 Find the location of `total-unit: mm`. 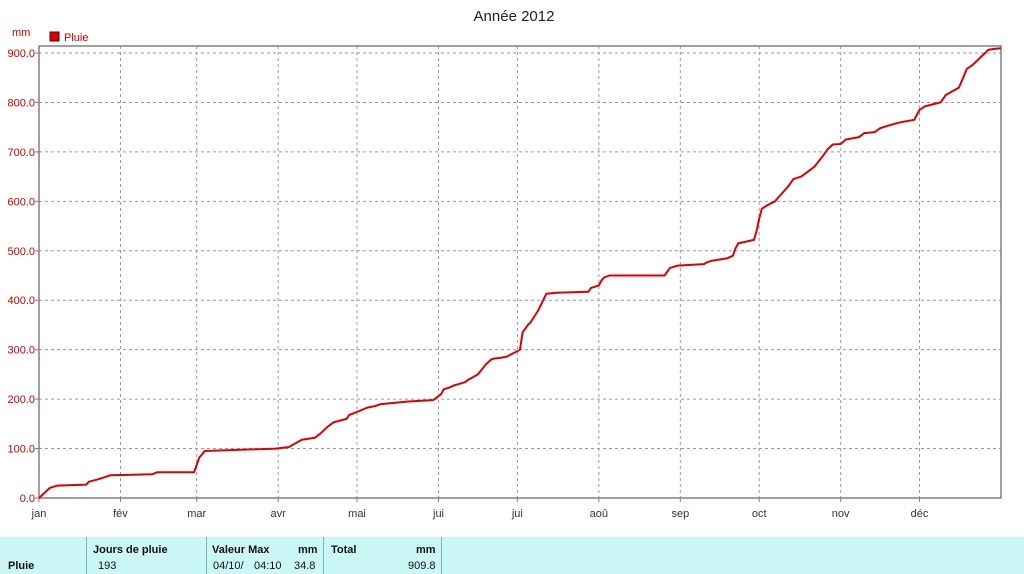

total-unit: mm is located at coordinates (426, 550).